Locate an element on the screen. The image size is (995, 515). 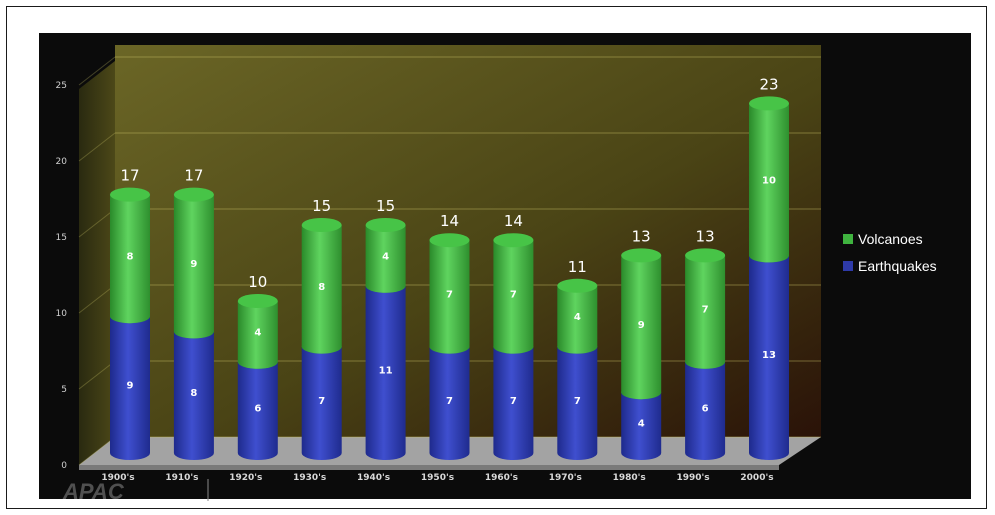
legend-swatch-earthquakes is located at coordinates (848, 266).